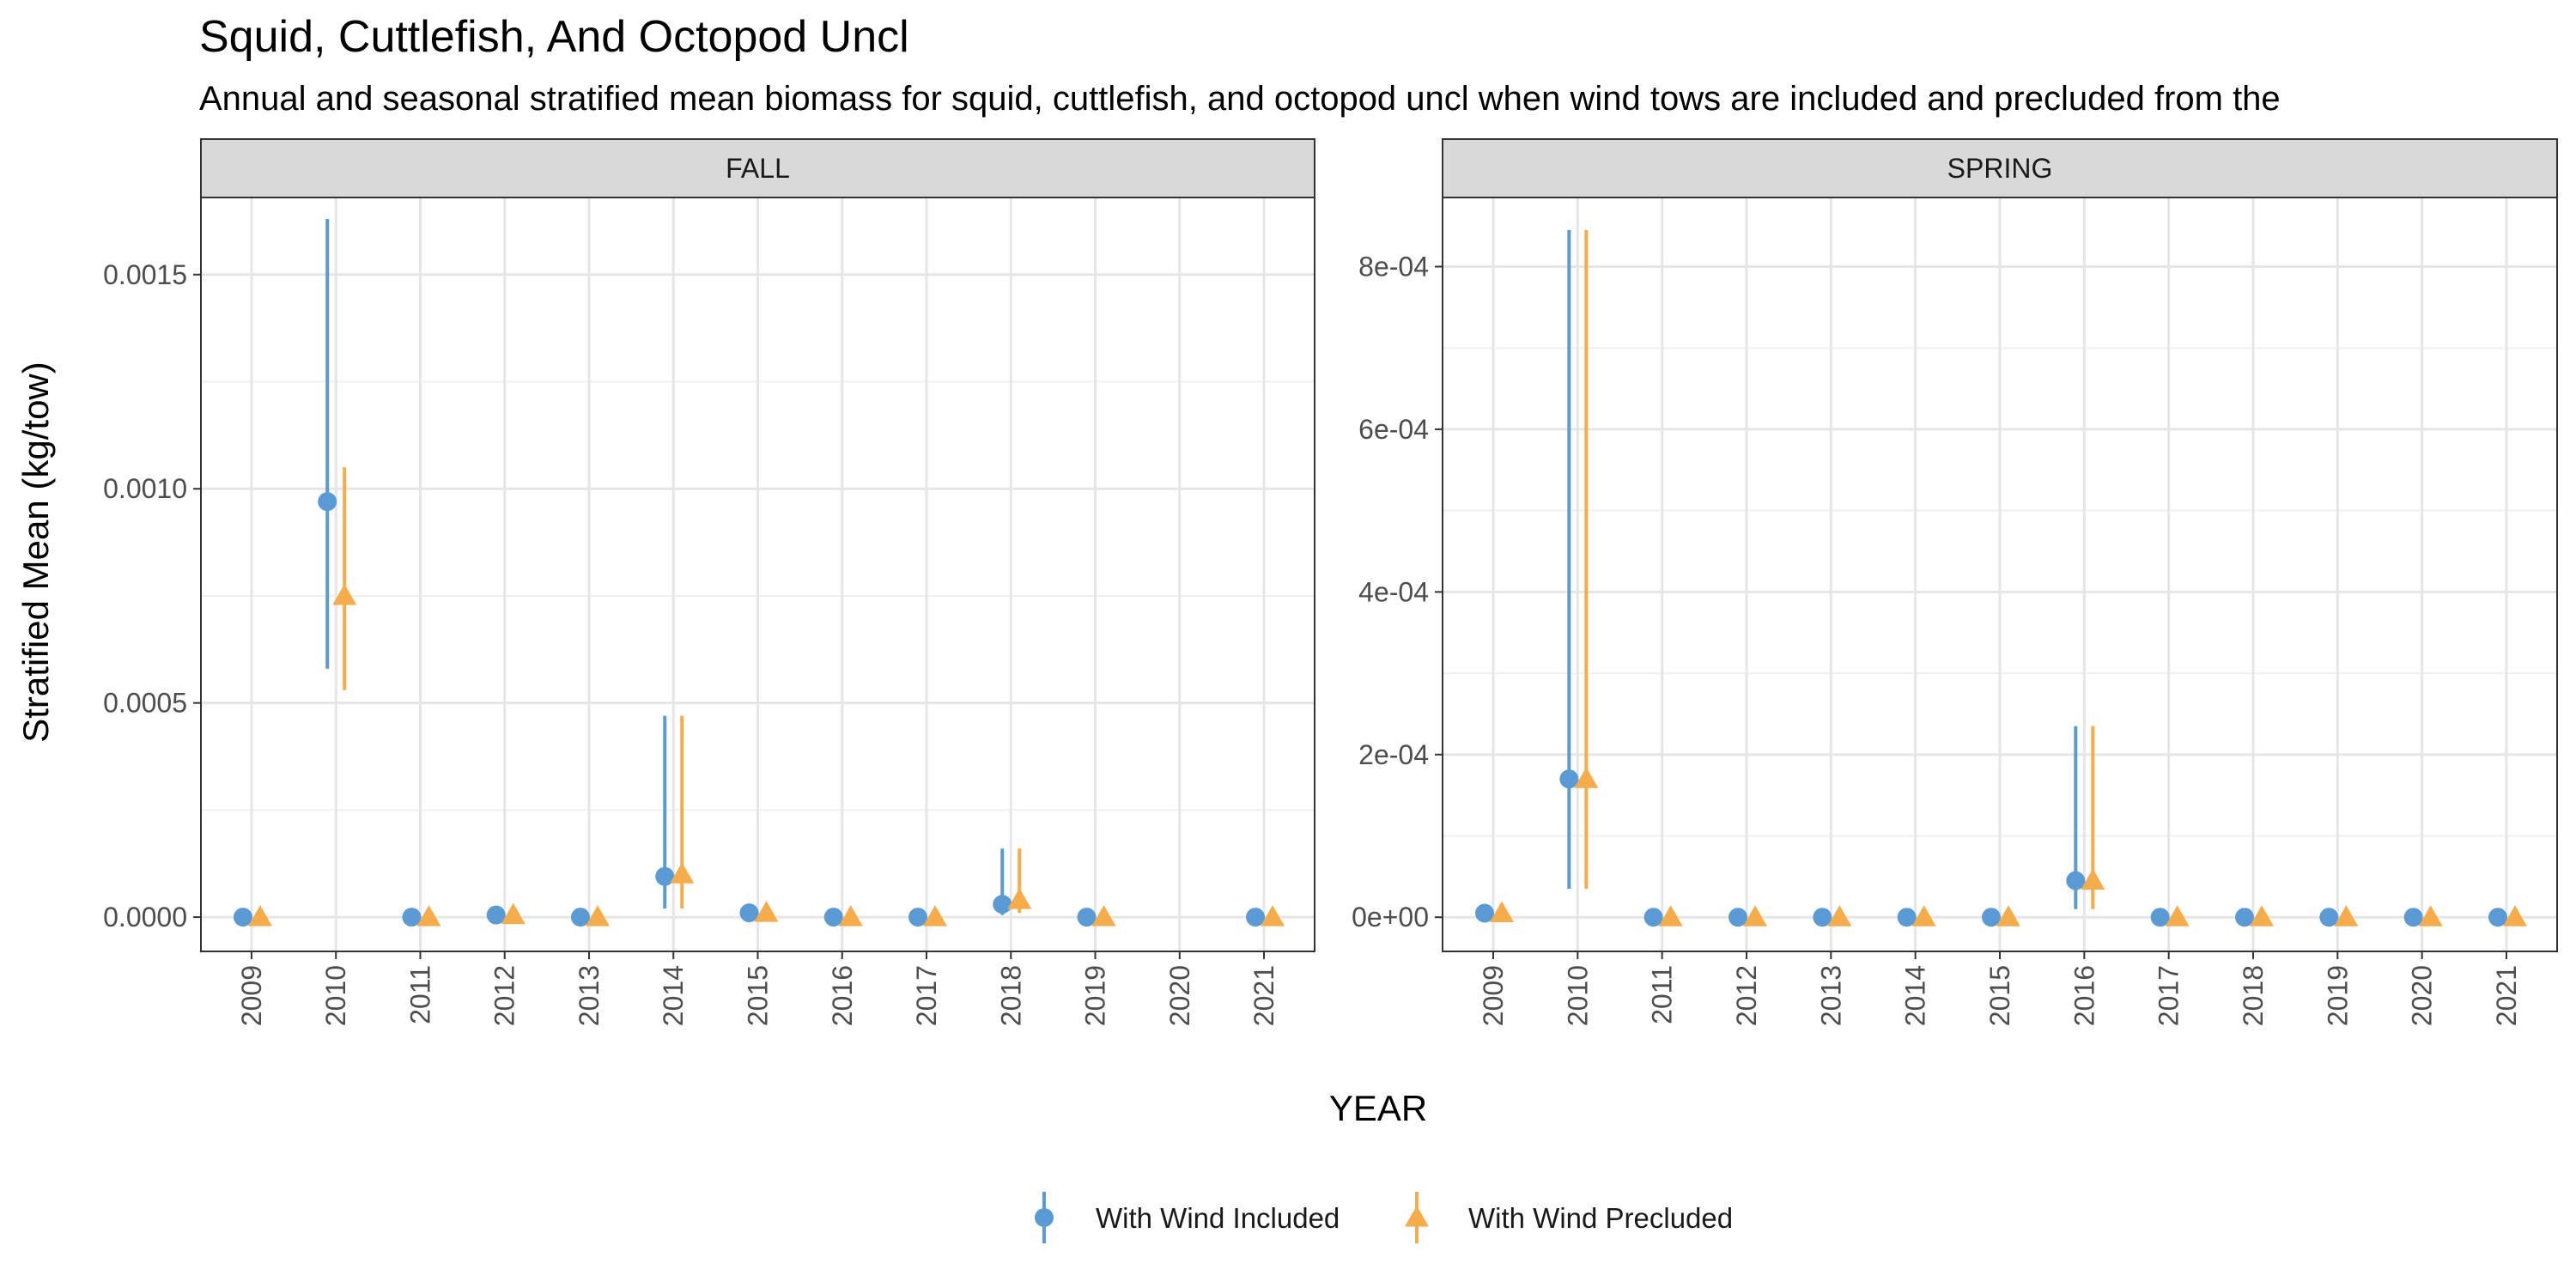 The width and height of the screenshot is (2576, 1288). What do you see at coordinates (1417, 1217) in the screenshot?
I see `legend-key-triangle` at bounding box center [1417, 1217].